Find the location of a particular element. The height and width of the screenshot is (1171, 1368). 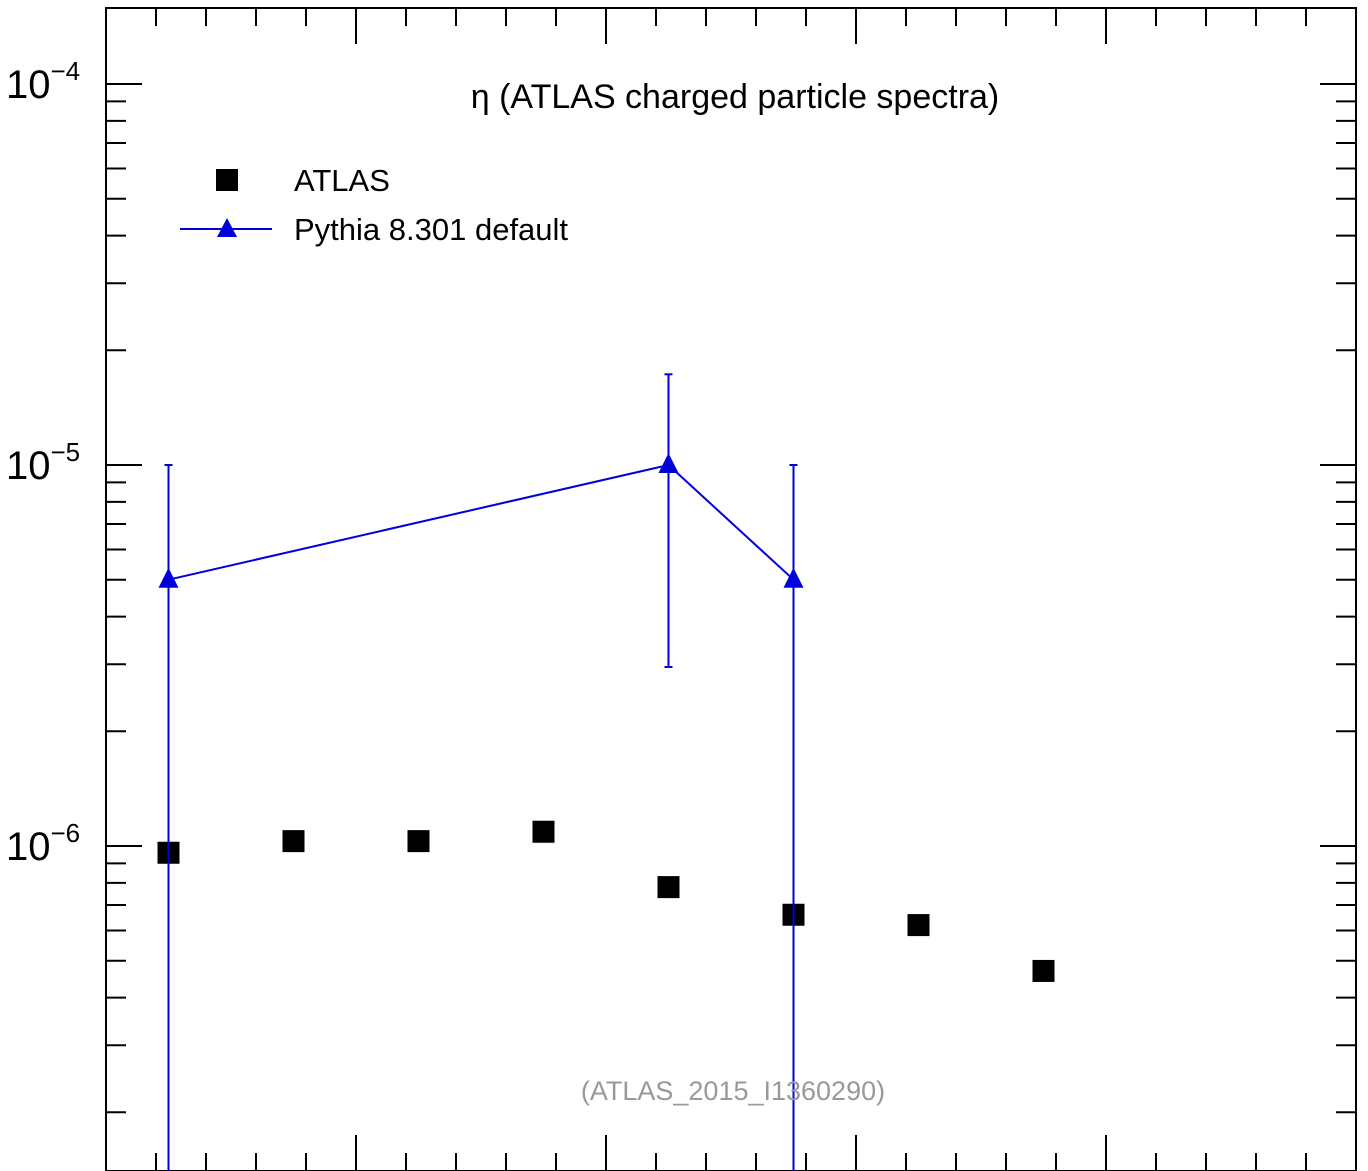

legend-item: ATLAS is located at coordinates (303, 180).